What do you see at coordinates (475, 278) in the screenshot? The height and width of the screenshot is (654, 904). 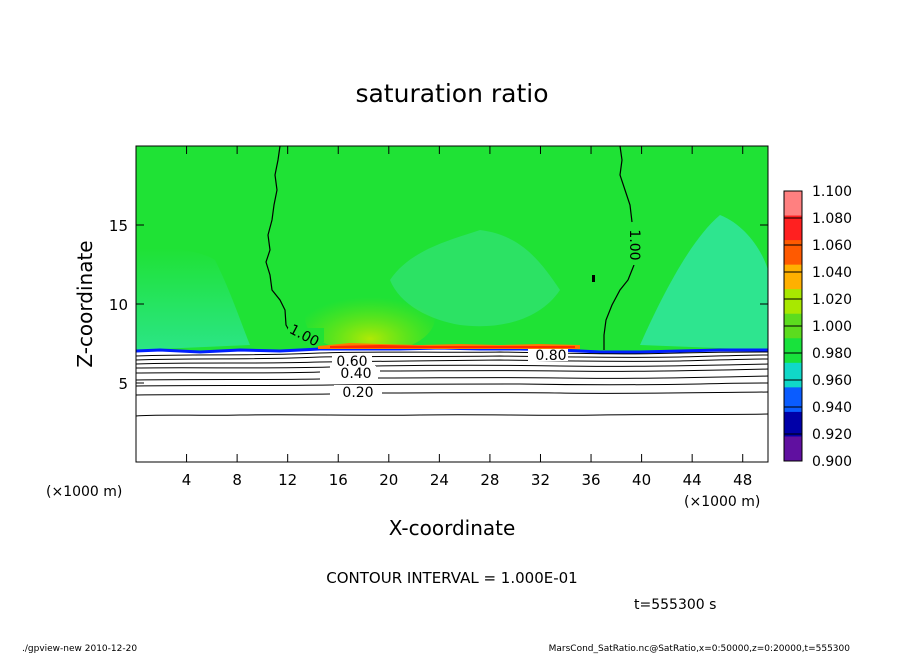 I see `subsaturated-patch-center` at bounding box center [475, 278].